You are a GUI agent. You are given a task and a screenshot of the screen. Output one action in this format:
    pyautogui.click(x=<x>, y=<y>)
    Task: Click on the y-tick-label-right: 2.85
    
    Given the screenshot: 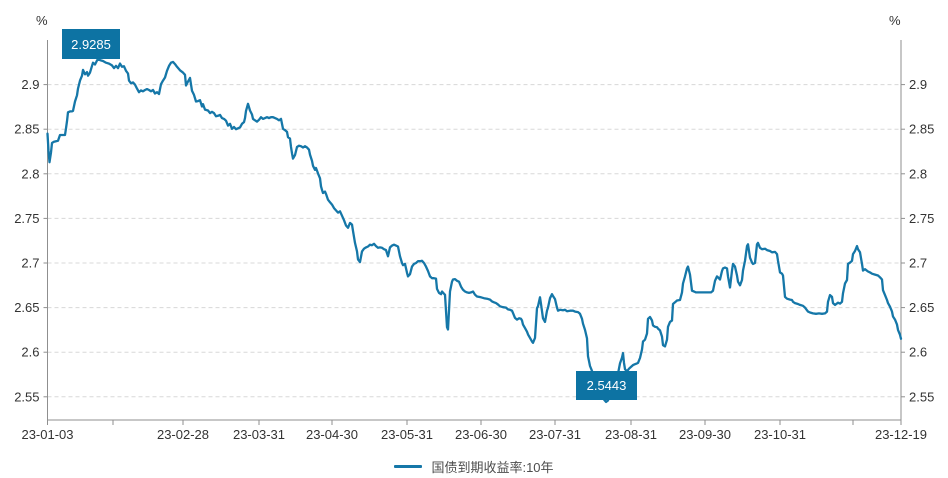 What is the action you would take?
    pyautogui.click(x=921, y=129)
    